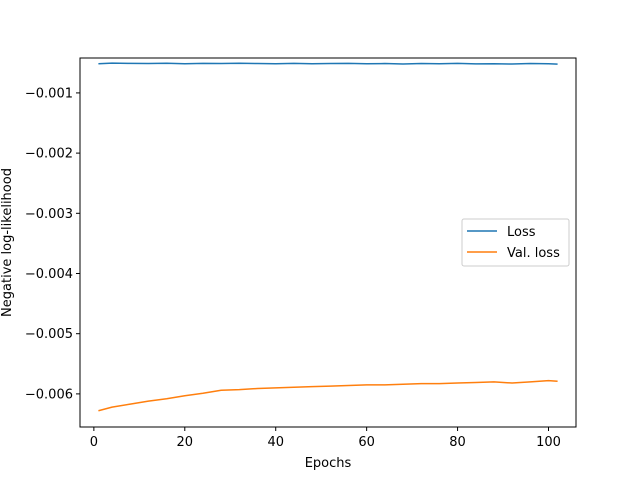 The height and width of the screenshot is (480, 640). Describe the element at coordinates (49, 214) in the screenshot. I see `y-tick-label: −0.003` at that location.